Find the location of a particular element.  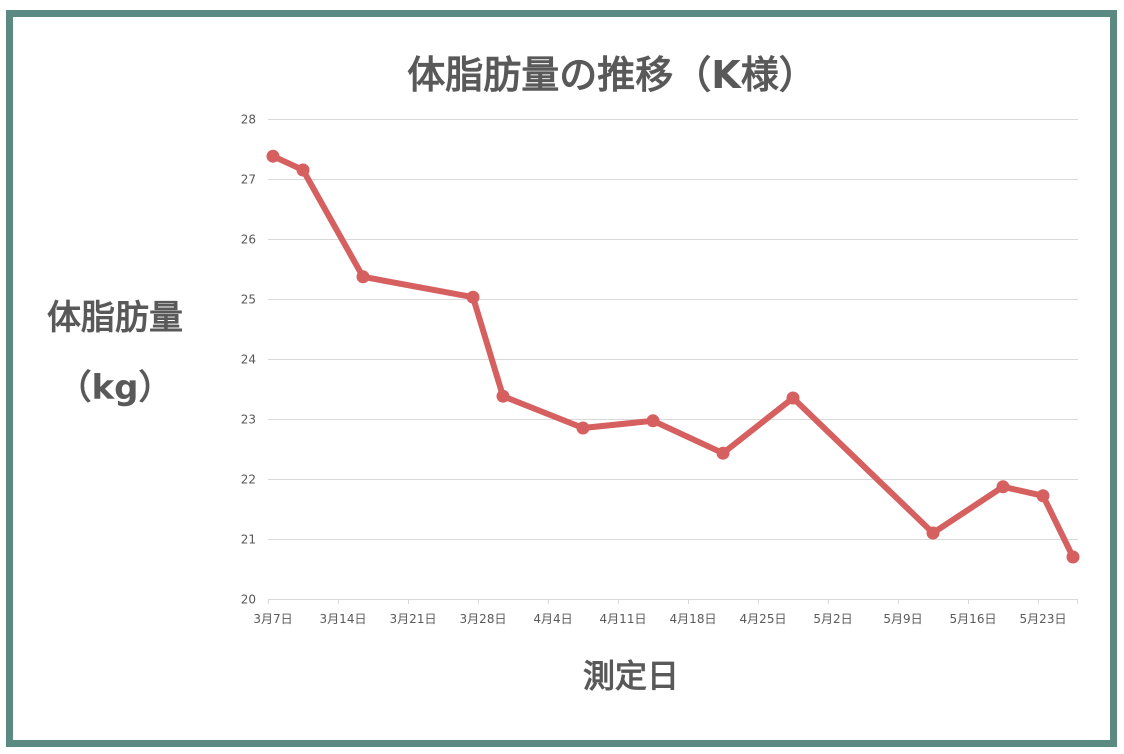

x-tick-label: 4月18日 is located at coordinates (693, 619).